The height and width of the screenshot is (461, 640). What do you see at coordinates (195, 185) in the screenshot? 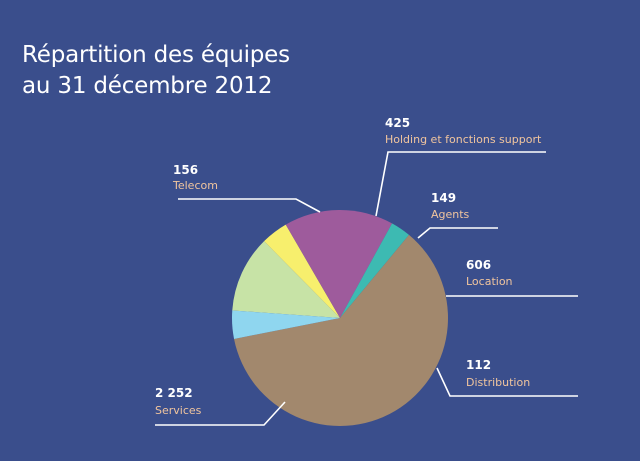
I see `data-label-name-telecom: Telecom` at bounding box center [195, 185].